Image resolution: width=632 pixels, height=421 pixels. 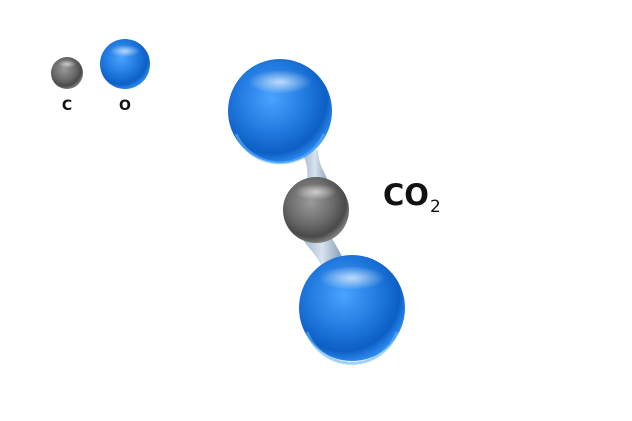 I want to click on molecule-formula: CO2, so click(x=412, y=197).